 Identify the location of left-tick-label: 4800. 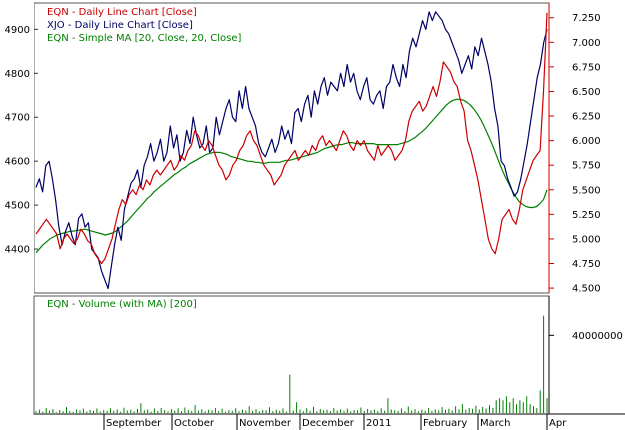
(17, 74).